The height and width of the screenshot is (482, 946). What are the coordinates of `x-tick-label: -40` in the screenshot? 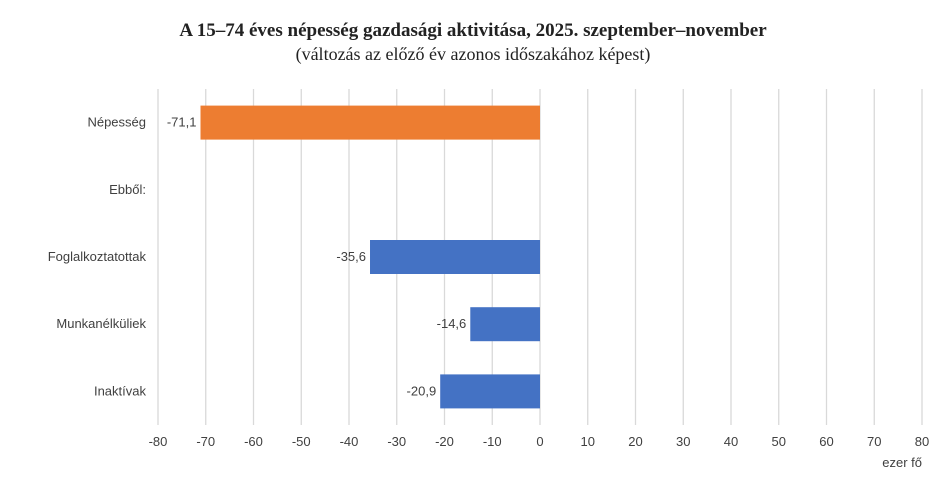 It's located at (349, 441).